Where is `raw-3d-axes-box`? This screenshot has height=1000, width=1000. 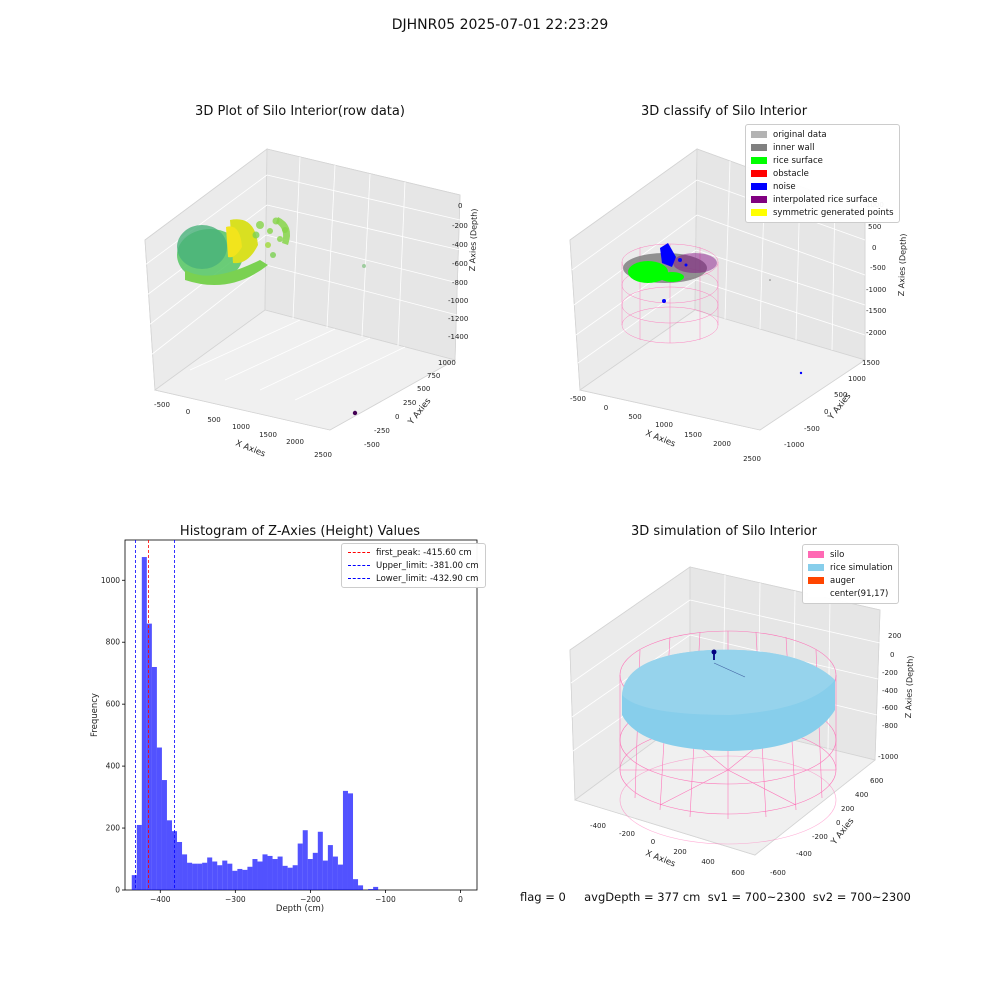
raw-3d-axes-box is located at coordinates (302, 289).